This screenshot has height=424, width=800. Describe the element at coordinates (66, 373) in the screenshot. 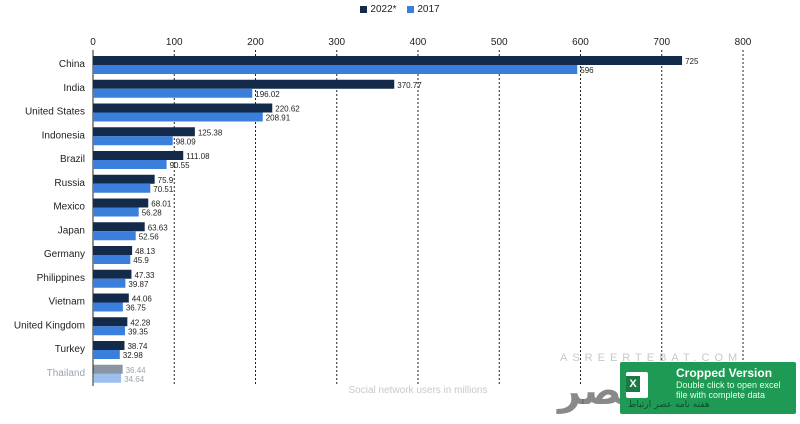

I see `category-label: Thailand` at that location.